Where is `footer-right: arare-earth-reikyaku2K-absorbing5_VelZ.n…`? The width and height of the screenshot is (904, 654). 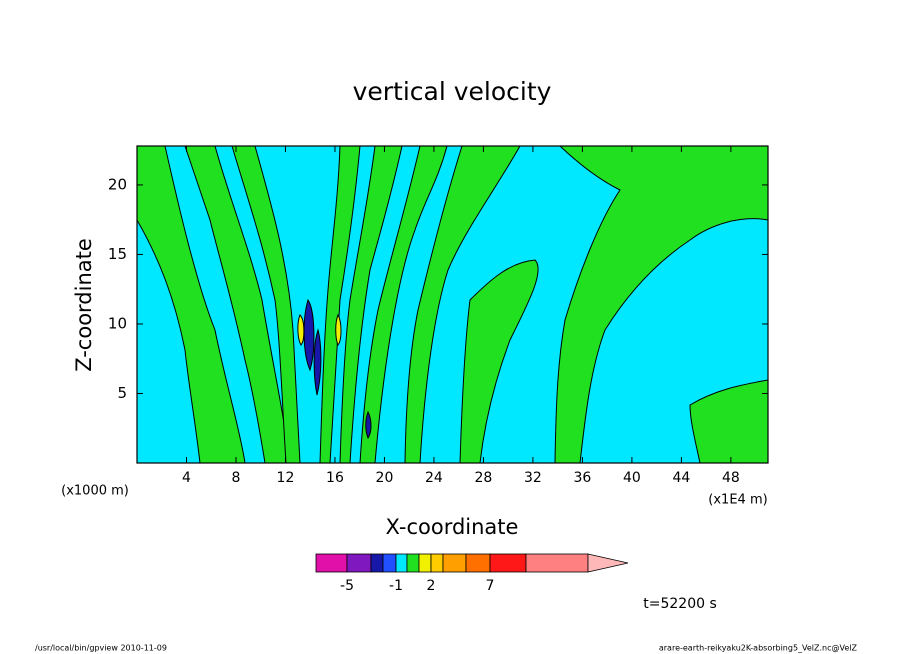 footer-right: arare-earth-reikyaku2K-absorbing5_VelZ.n… is located at coordinates (758, 648).